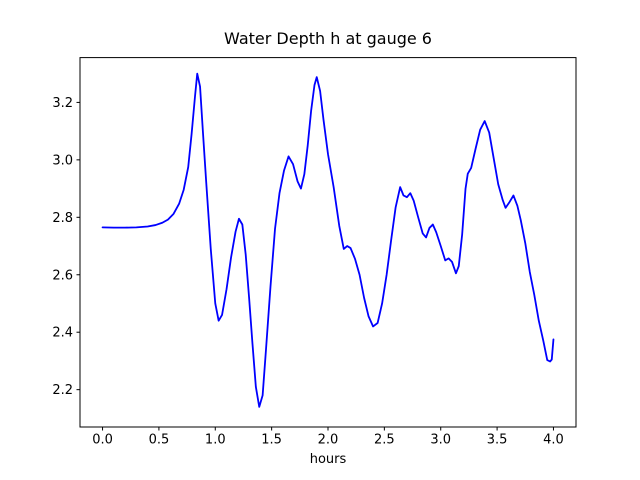 This screenshot has height=480, width=640. What do you see at coordinates (215, 440) in the screenshot?
I see `x-tick-label: 1.0` at bounding box center [215, 440].